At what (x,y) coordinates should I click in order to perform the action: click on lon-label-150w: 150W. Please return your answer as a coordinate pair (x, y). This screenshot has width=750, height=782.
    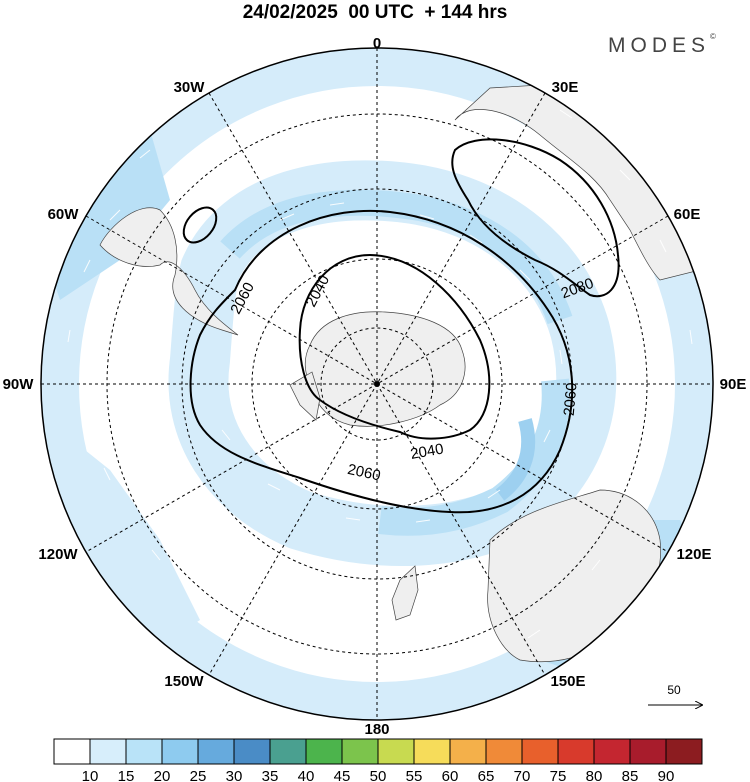
    Looking at the image, I should click on (184, 681).